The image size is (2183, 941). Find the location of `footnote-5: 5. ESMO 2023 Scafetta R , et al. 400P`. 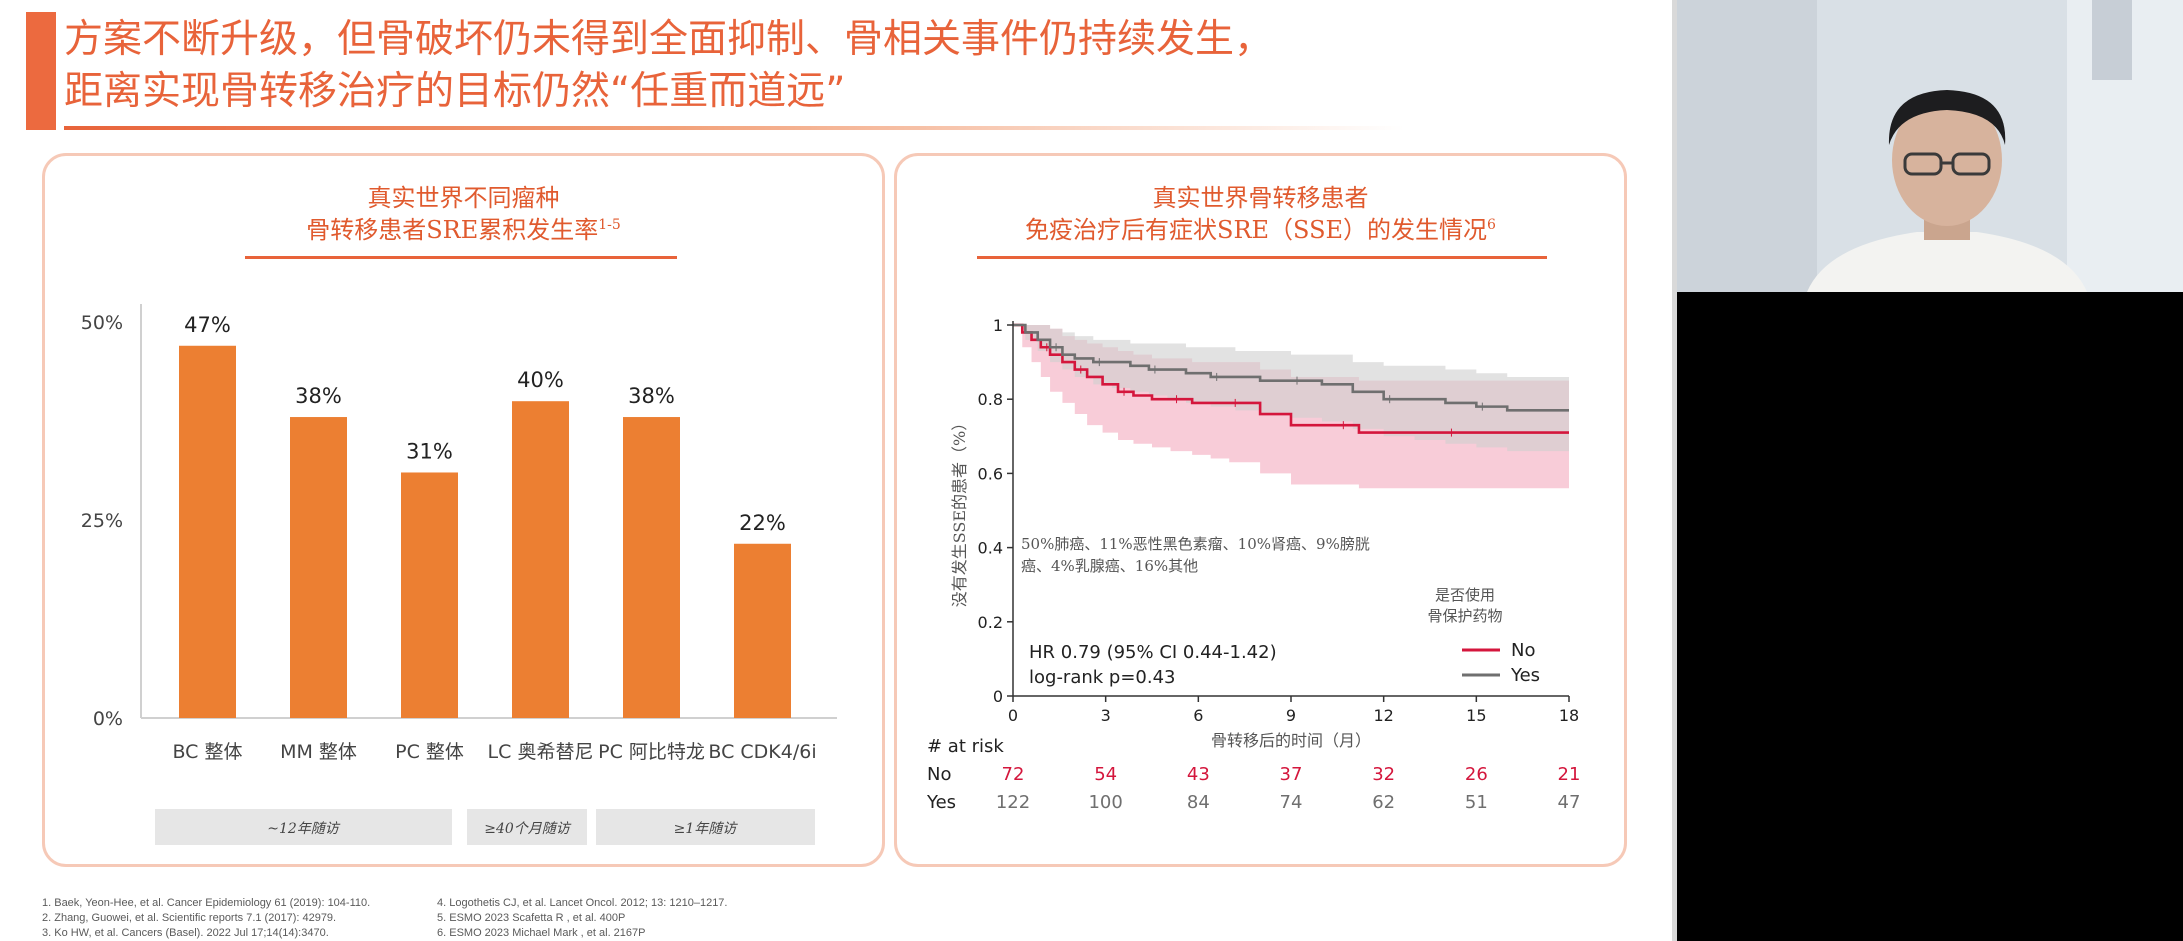

footnote-5: 5. ESMO 2023 Scafetta R , et al. 400P is located at coordinates (531, 918).